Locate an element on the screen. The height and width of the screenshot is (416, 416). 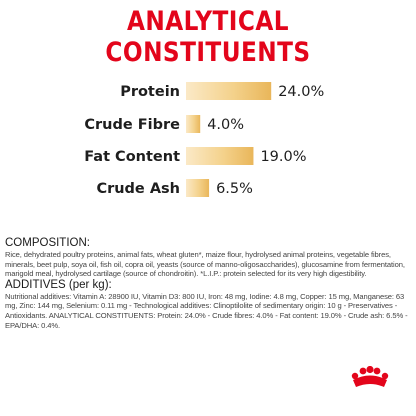
bar-value-label: 6.5% is located at coordinates (234, 189).